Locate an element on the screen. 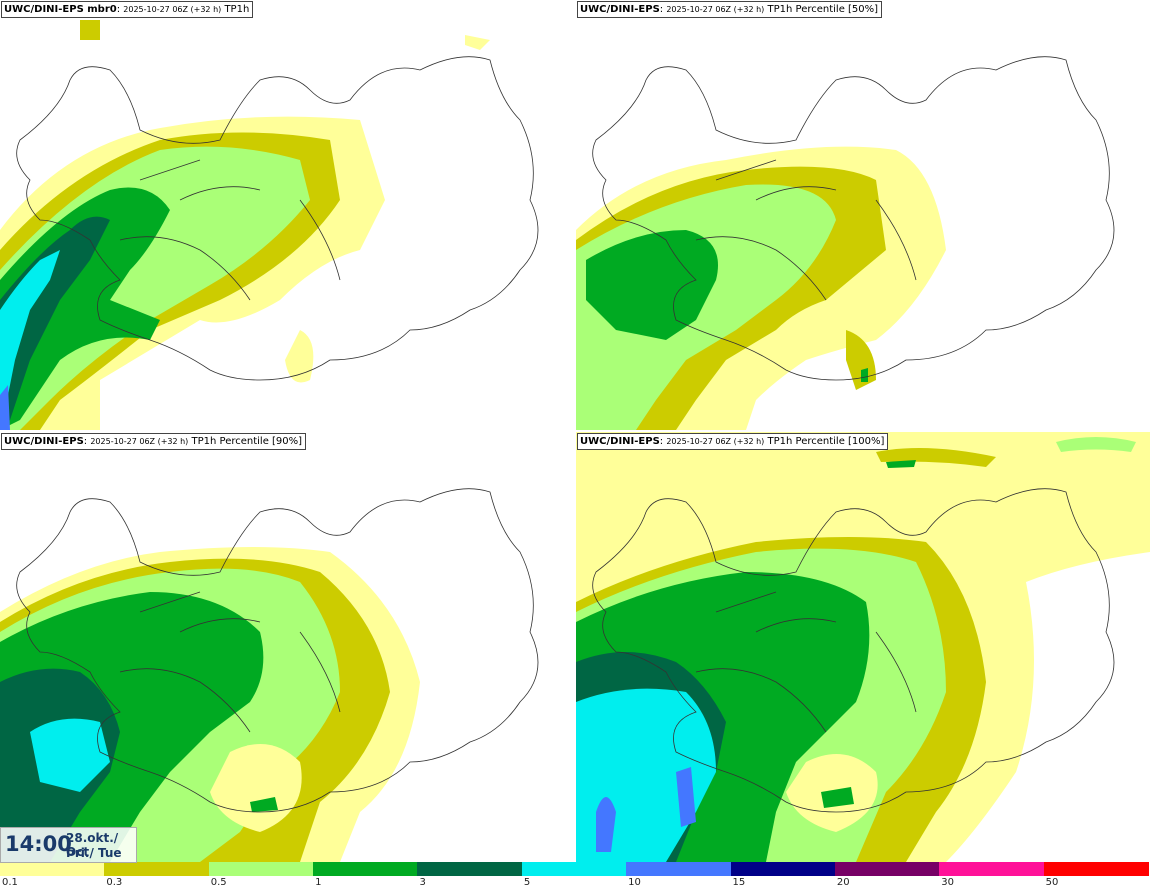 The width and height of the screenshot is (1150, 891). valid-date-line2: Þri./ Tue is located at coordinates (94, 853).